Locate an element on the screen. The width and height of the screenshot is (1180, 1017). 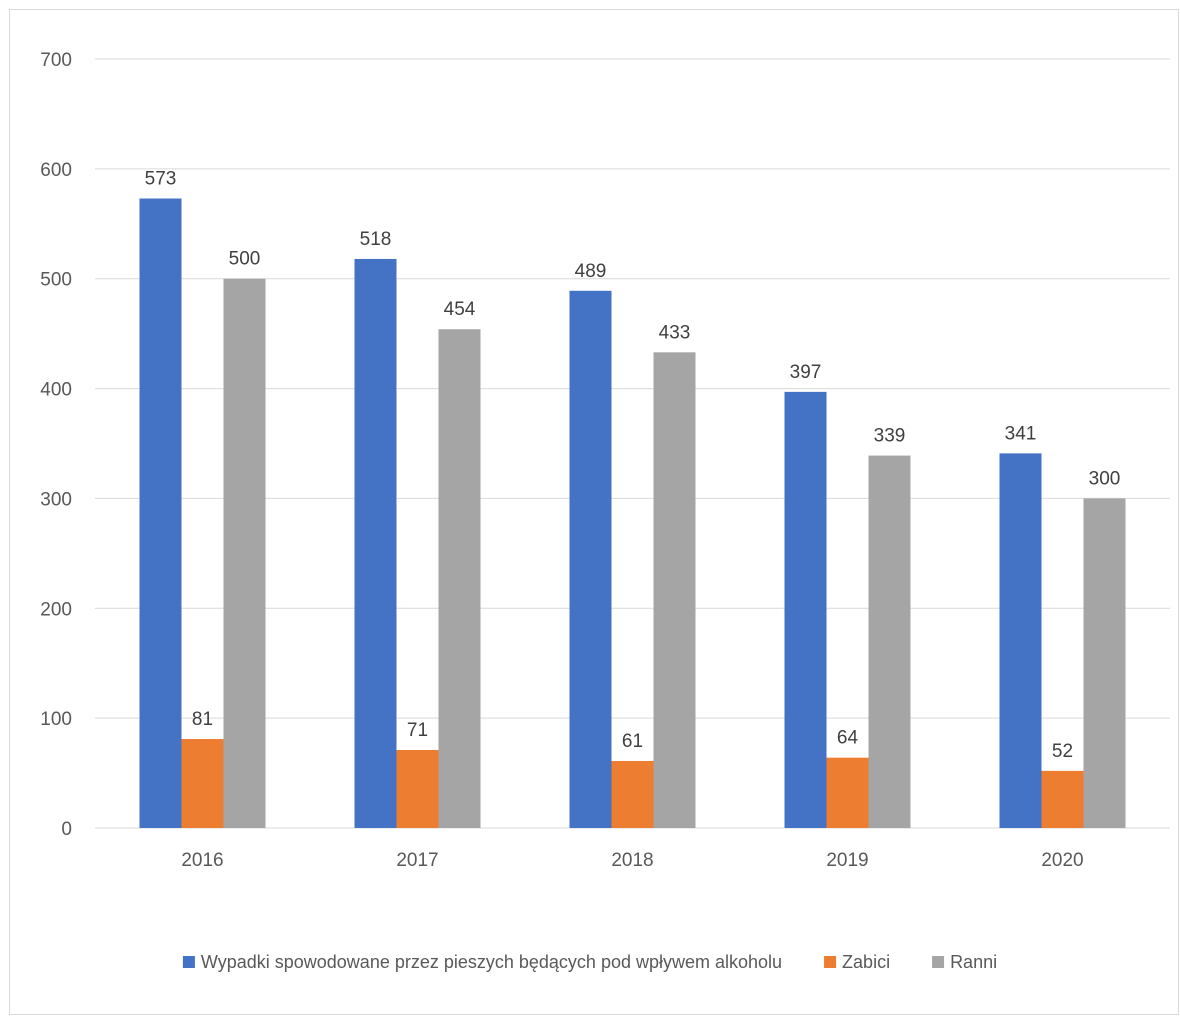
x-axis-ticks: 2016 2017 2018 2019 2020 is located at coordinates (632, 860).